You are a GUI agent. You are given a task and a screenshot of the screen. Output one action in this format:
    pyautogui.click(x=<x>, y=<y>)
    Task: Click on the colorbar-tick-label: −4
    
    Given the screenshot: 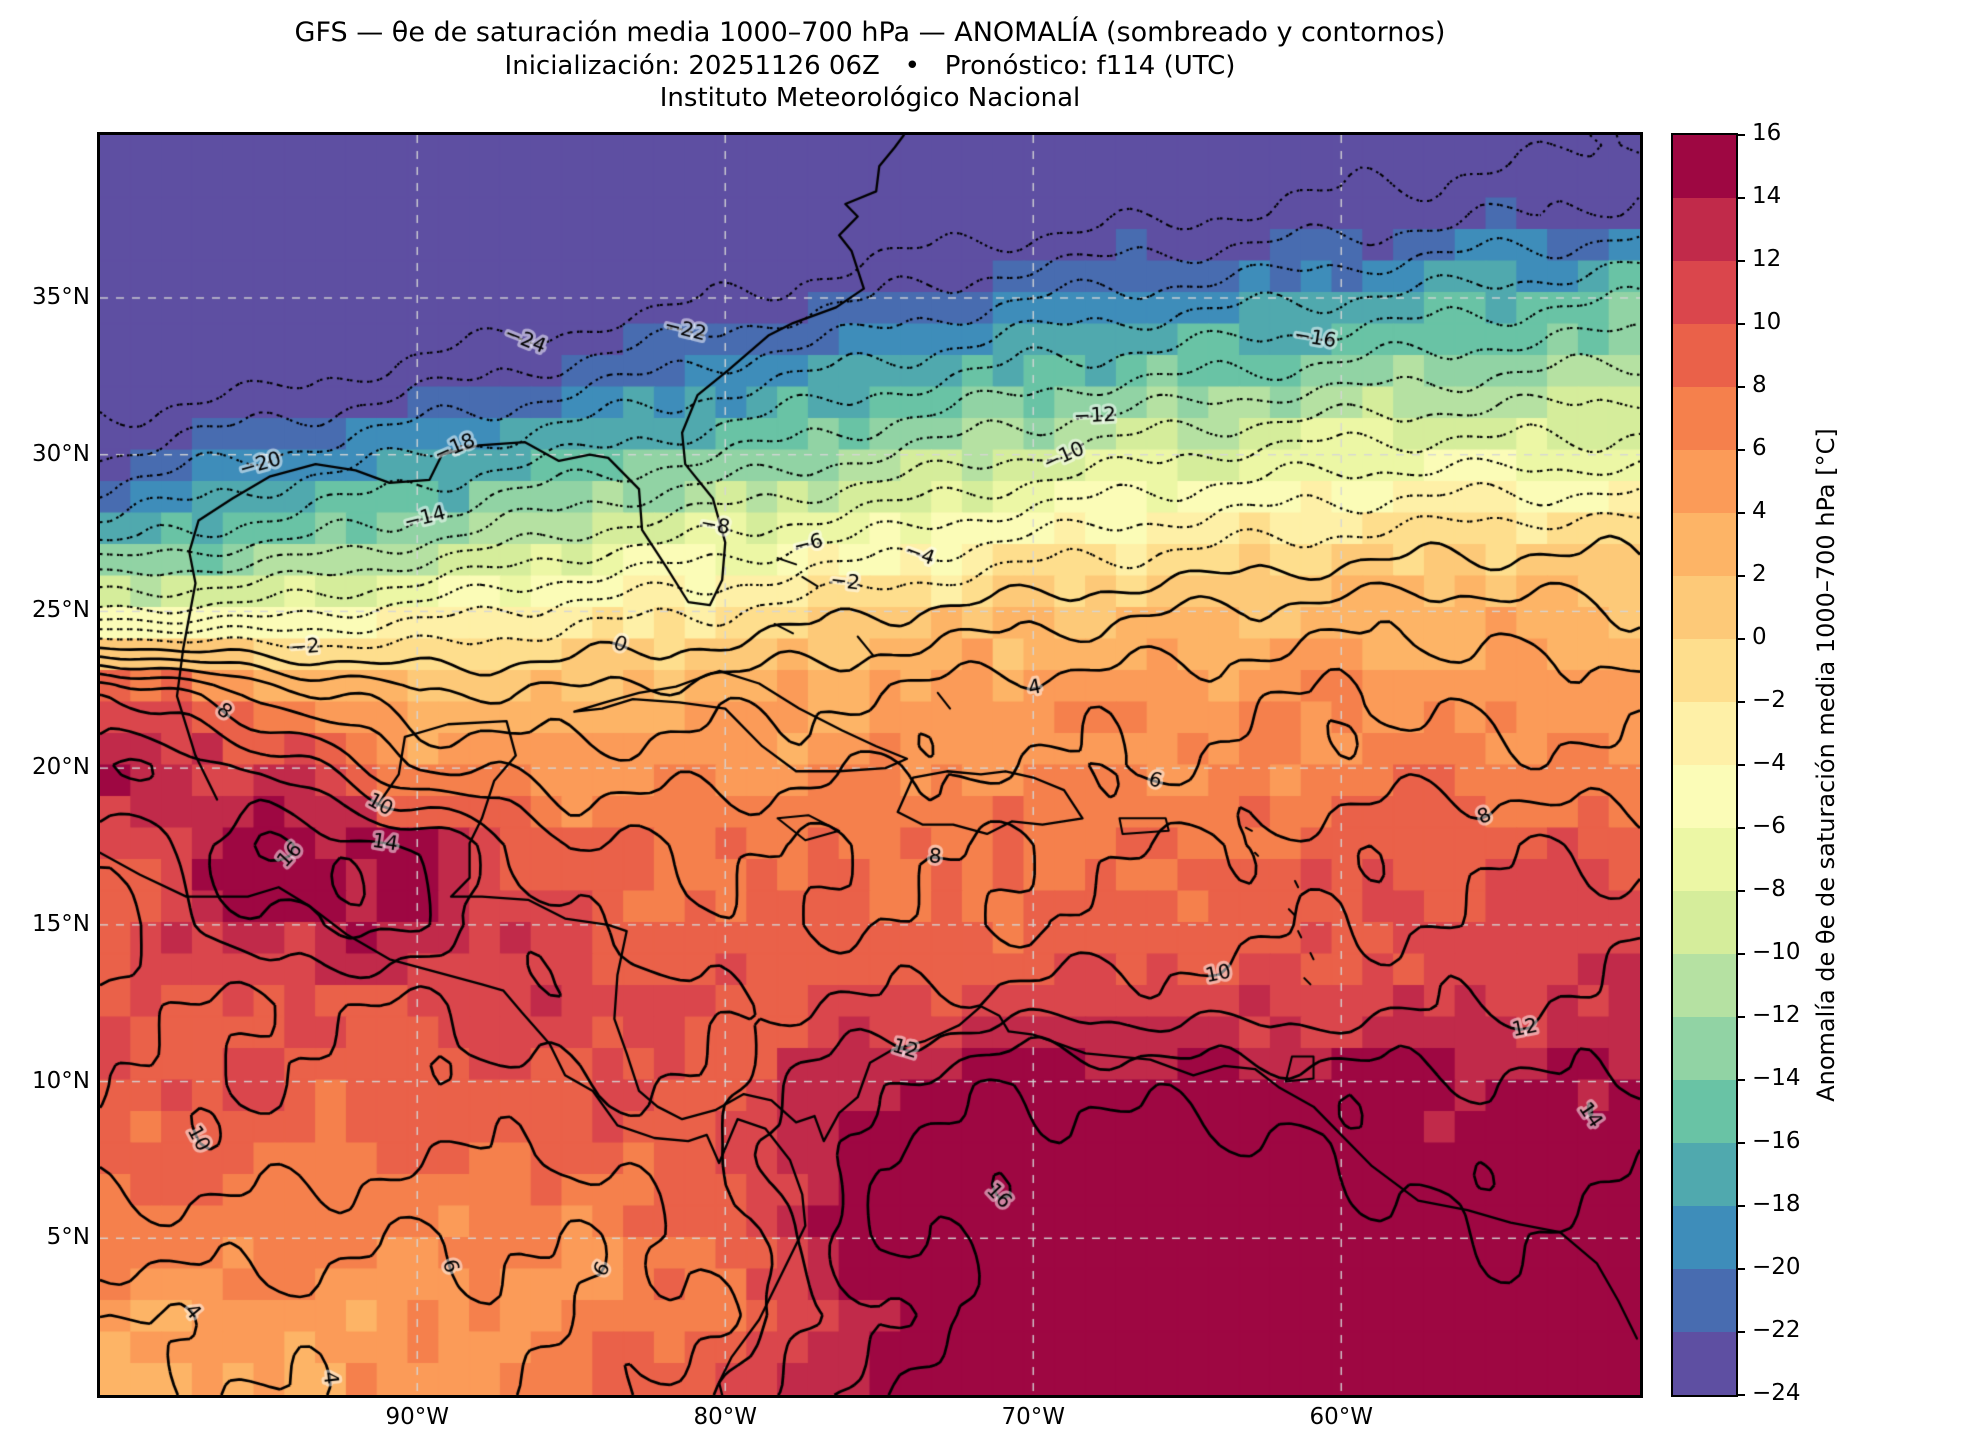 What is the action you would take?
    pyautogui.click(x=1769, y=763)
    